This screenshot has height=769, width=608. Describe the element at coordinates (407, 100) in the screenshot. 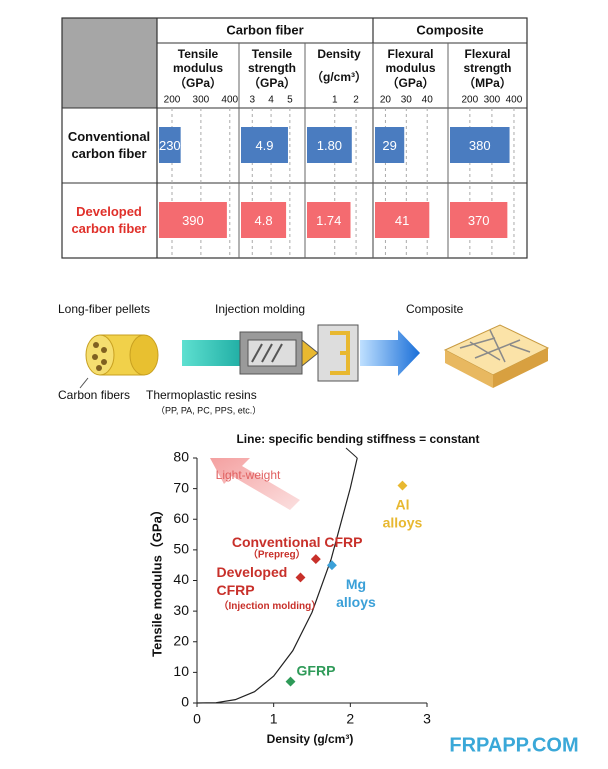

I see `tick-label: 30` at that location.